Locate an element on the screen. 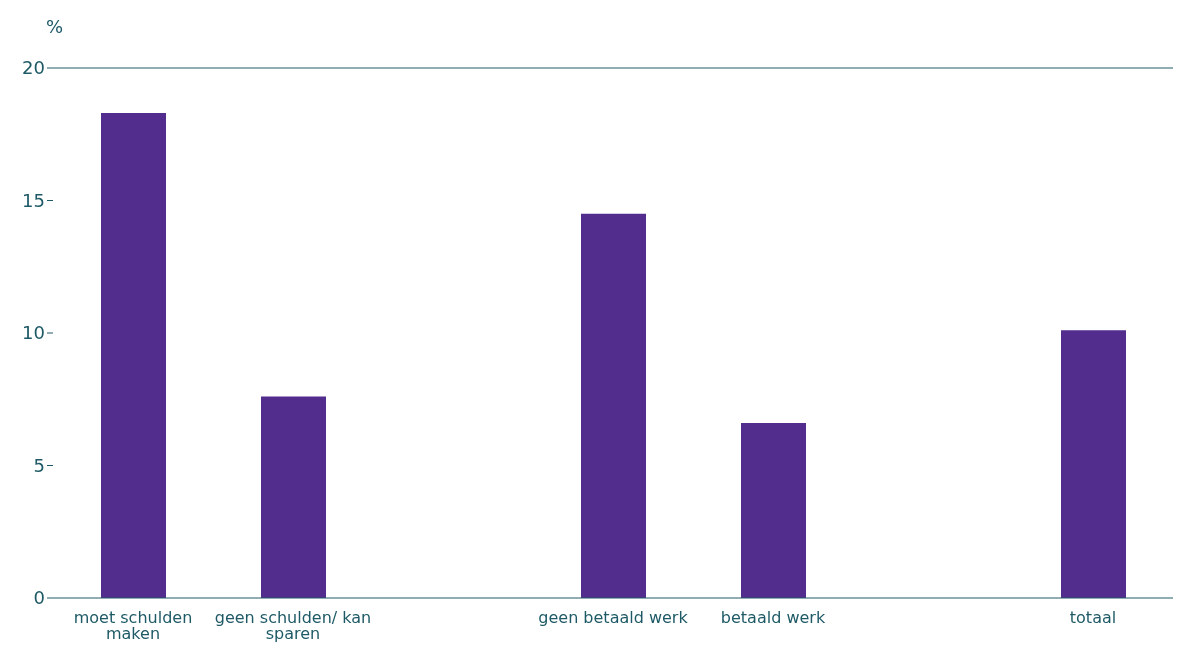 The image size is (1181, 661). y-tick-label: 0 is located at coordinates (39, 598).